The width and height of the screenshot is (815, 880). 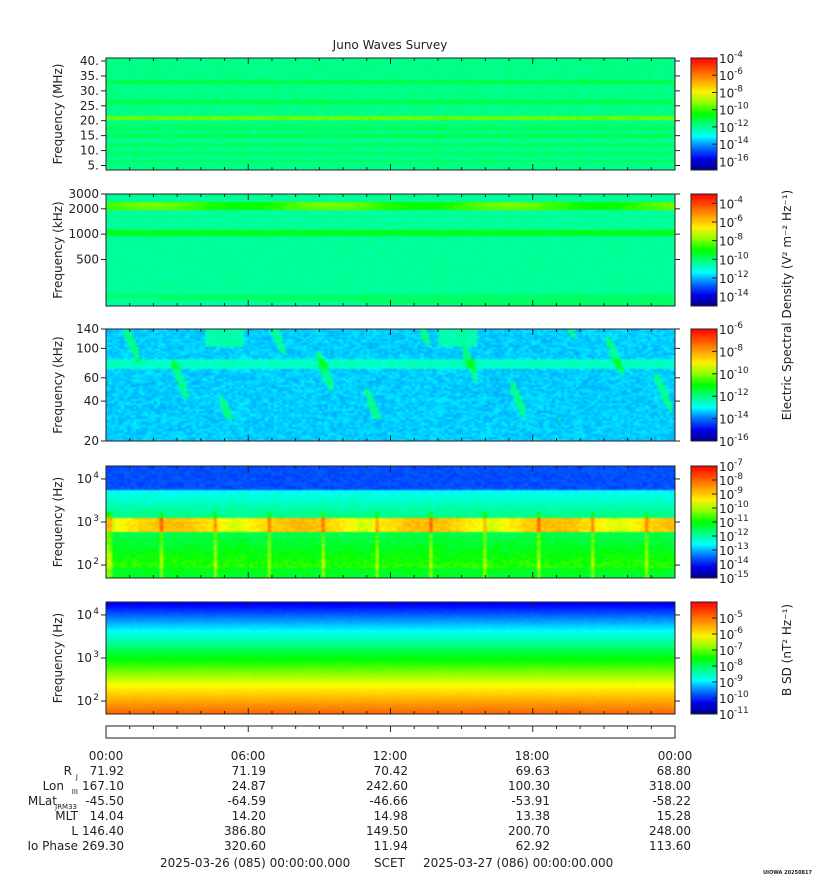 What do you see at coordinates (704, 658) in the screenshot?
I see `colorbar` at bounding box center [704, 658].